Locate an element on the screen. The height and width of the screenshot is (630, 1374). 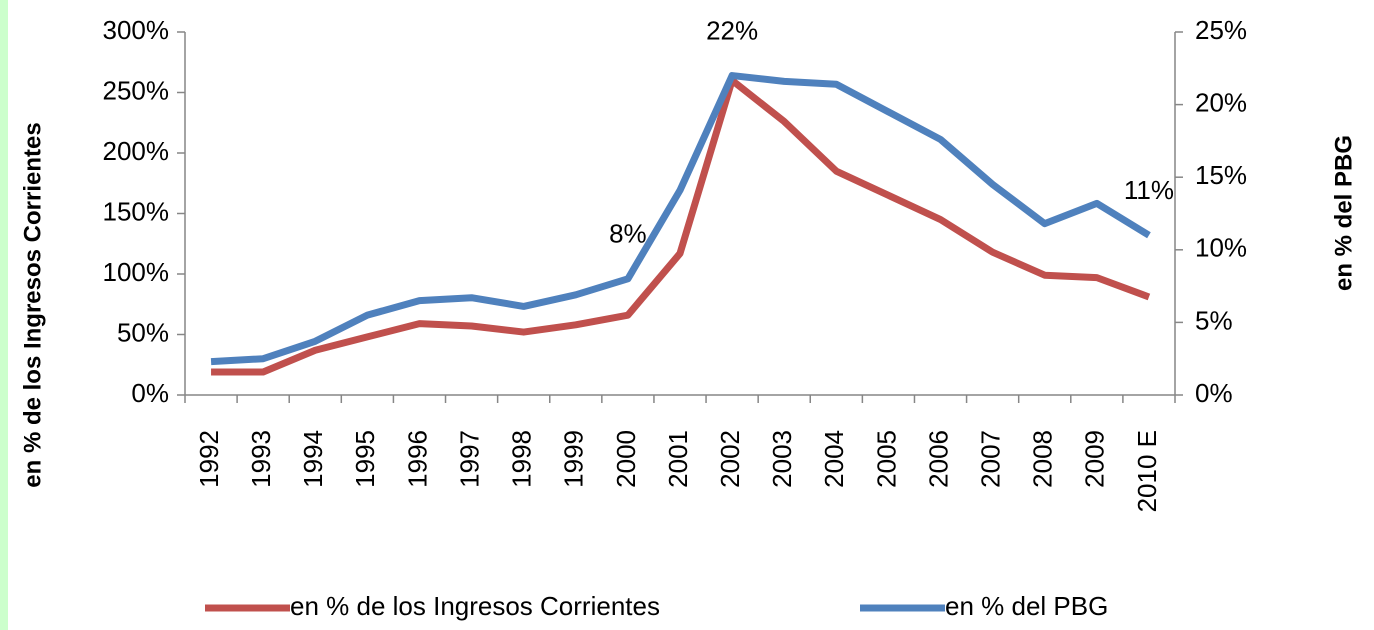
y2-tick-label: 15% is located at coordinates (1221, 175).